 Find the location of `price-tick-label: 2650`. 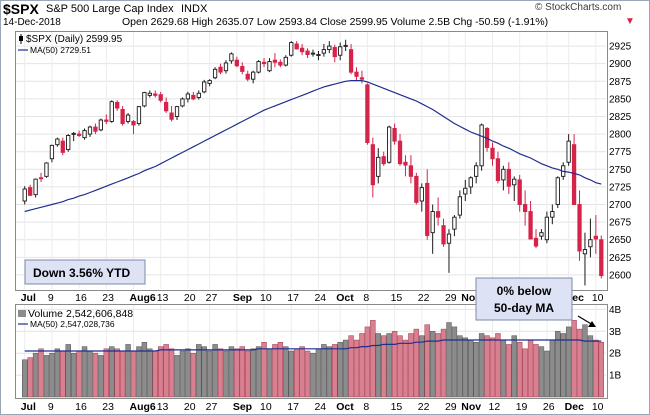

price-tick-label: 2650 is located at coordinates (620, 240).